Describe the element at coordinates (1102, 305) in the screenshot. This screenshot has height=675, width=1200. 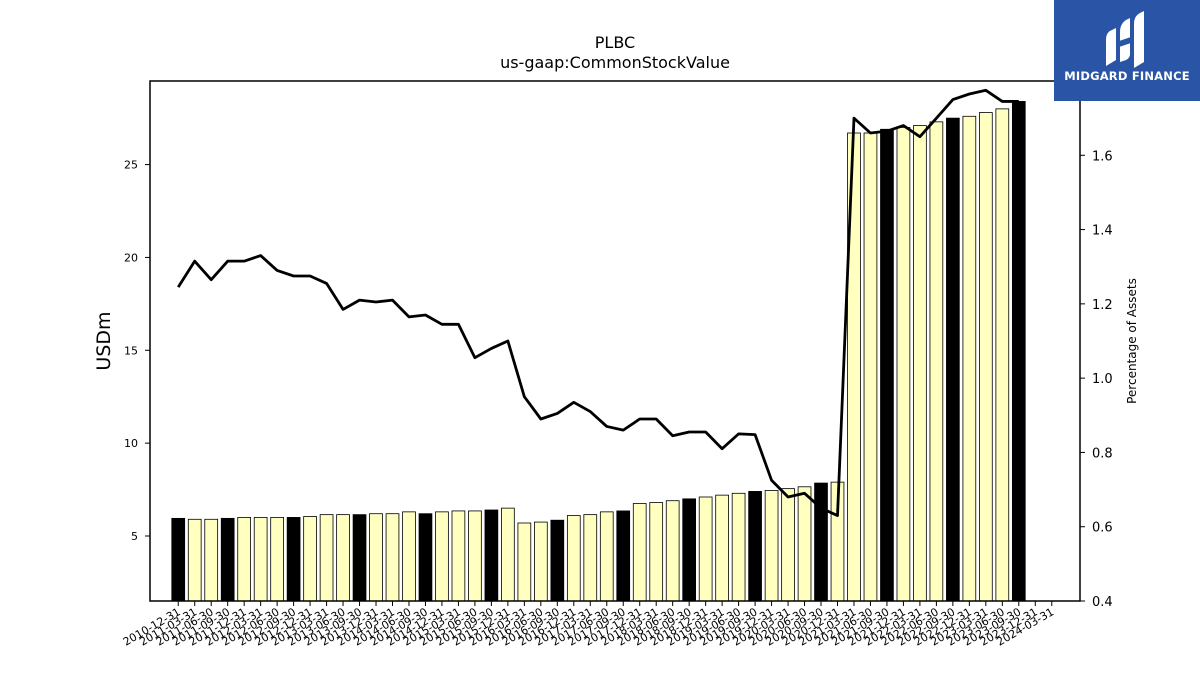
I see `y2-tick-label: 1.2` at that location.